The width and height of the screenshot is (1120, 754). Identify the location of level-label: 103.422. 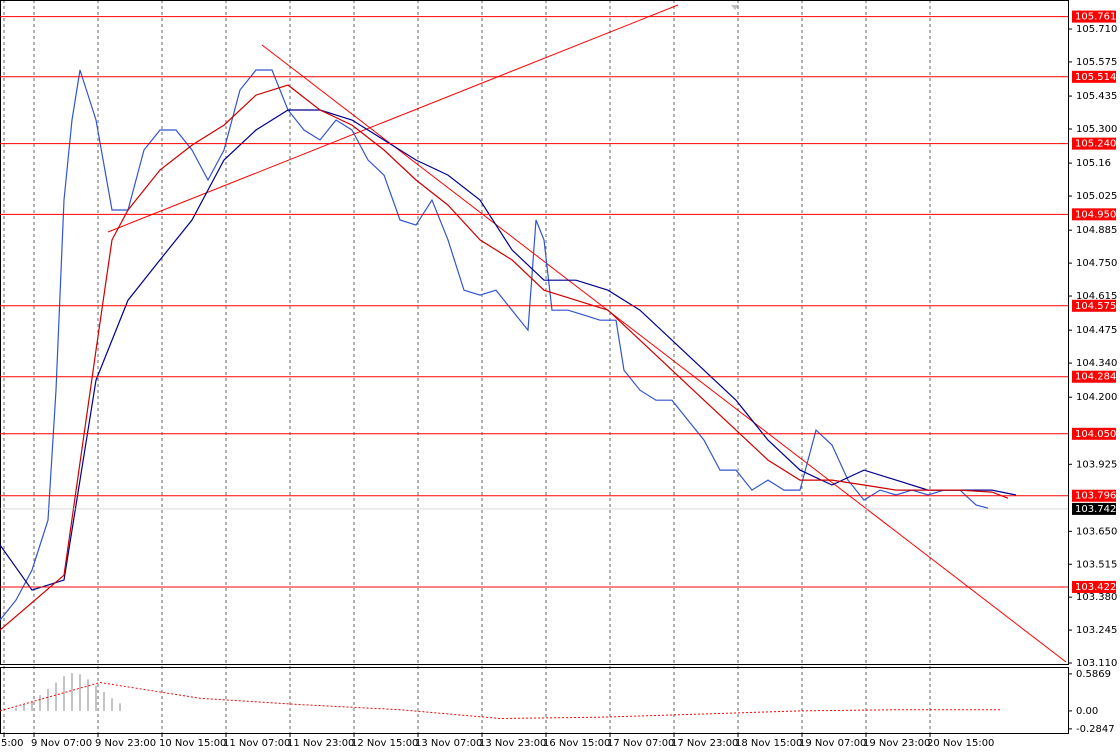
(1095, 587).